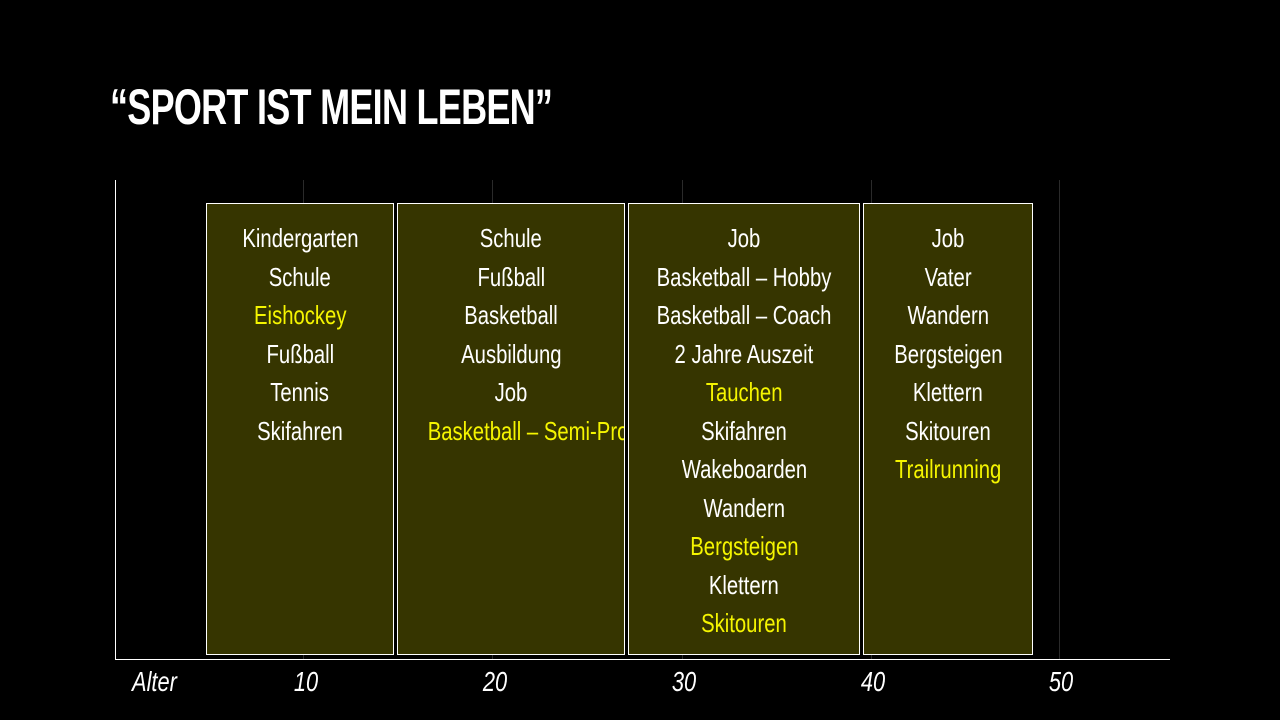 The image size is (1280, 720). I want to click on activity-item: 2 Jahre Auszeit, so click(744, 354).